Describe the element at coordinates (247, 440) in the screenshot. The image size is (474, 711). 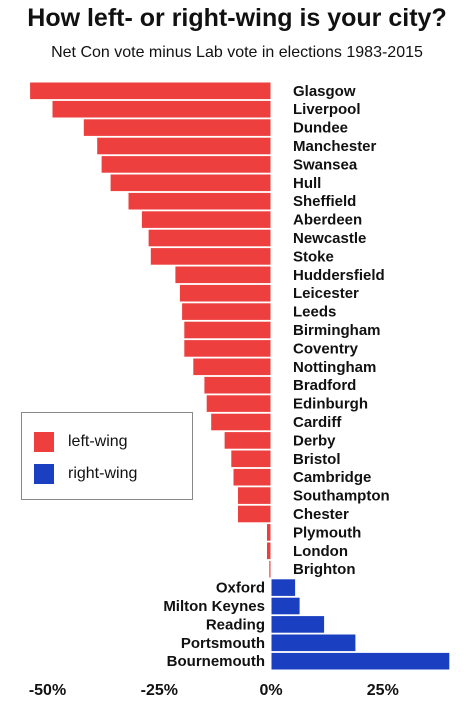
I see `bar-derby` at that location.